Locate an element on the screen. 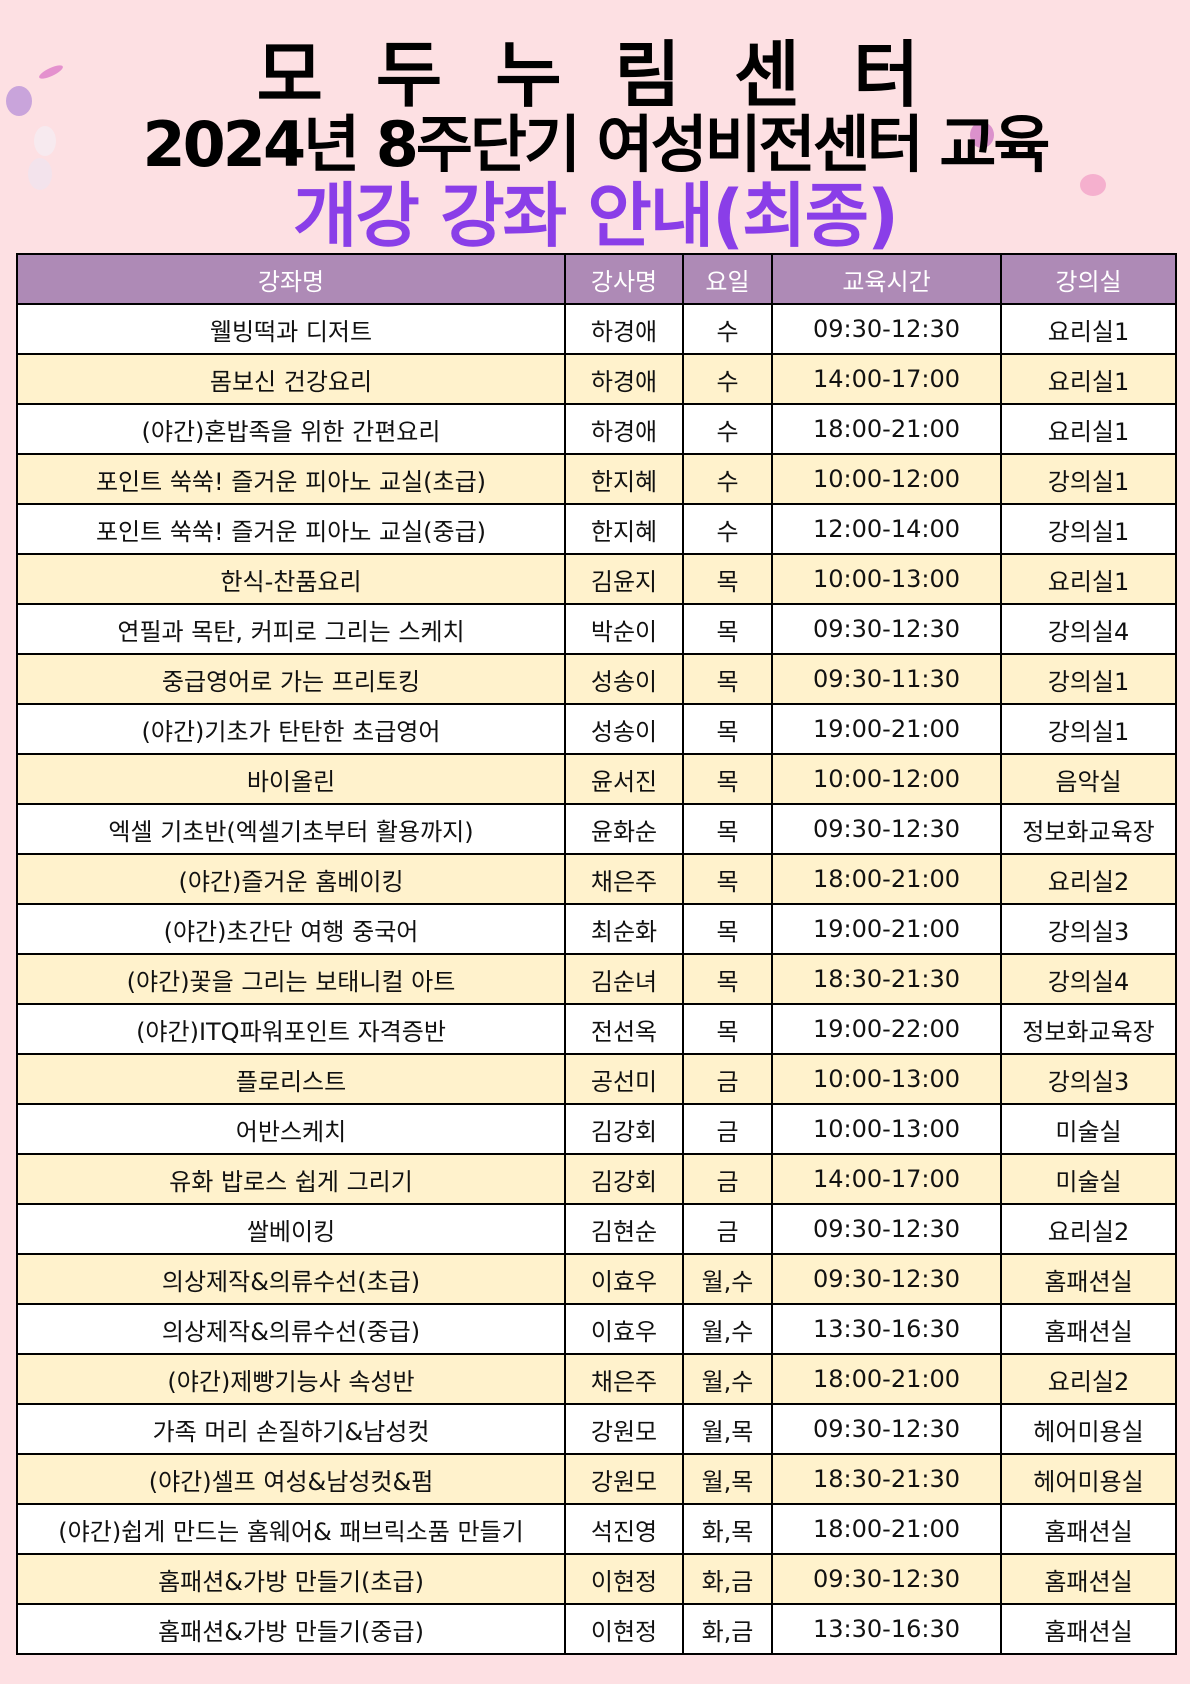 This screenshot has height=1684, width=1190. table-row: 한식-찬품요리 김윤지 목 10:00-13:00 요리실1 is located at coordinates (596, 579).